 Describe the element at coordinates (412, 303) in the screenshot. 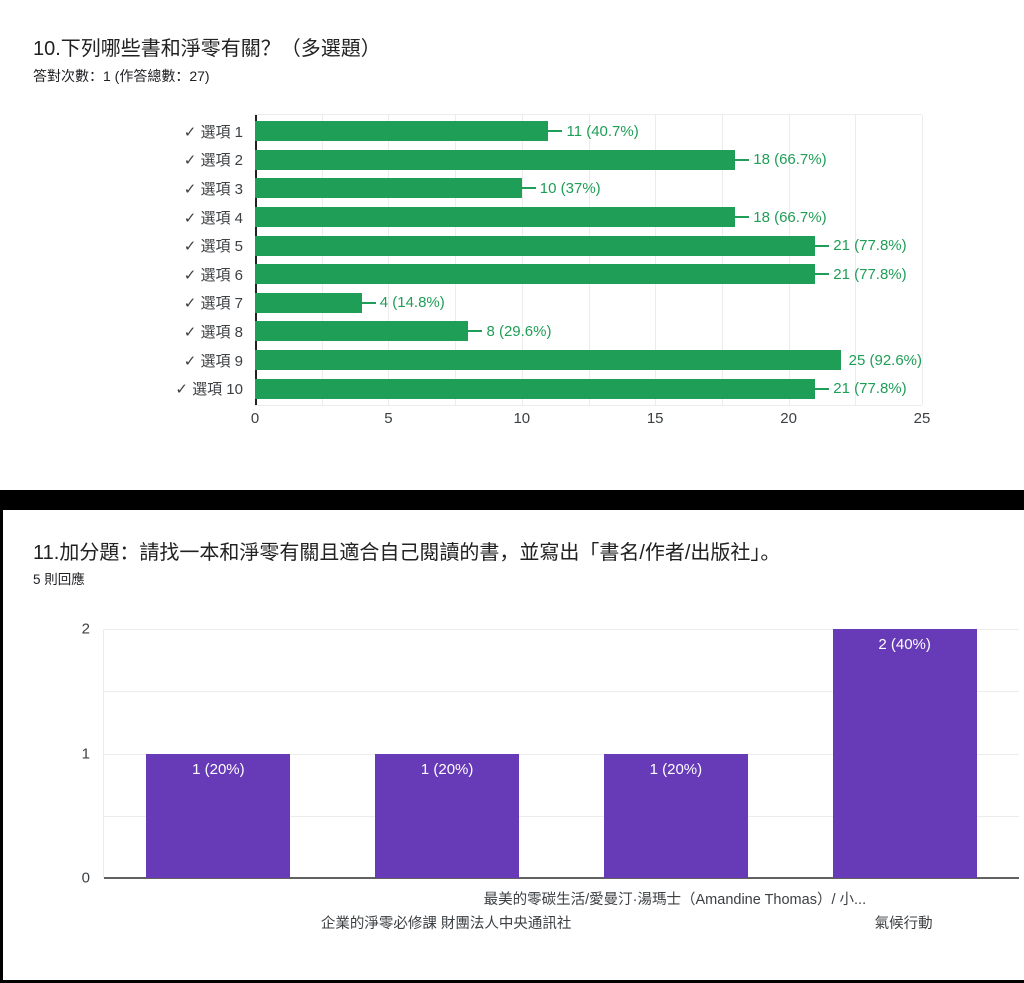

I see `bar-value-label: 4 (14.8%)` at that location.